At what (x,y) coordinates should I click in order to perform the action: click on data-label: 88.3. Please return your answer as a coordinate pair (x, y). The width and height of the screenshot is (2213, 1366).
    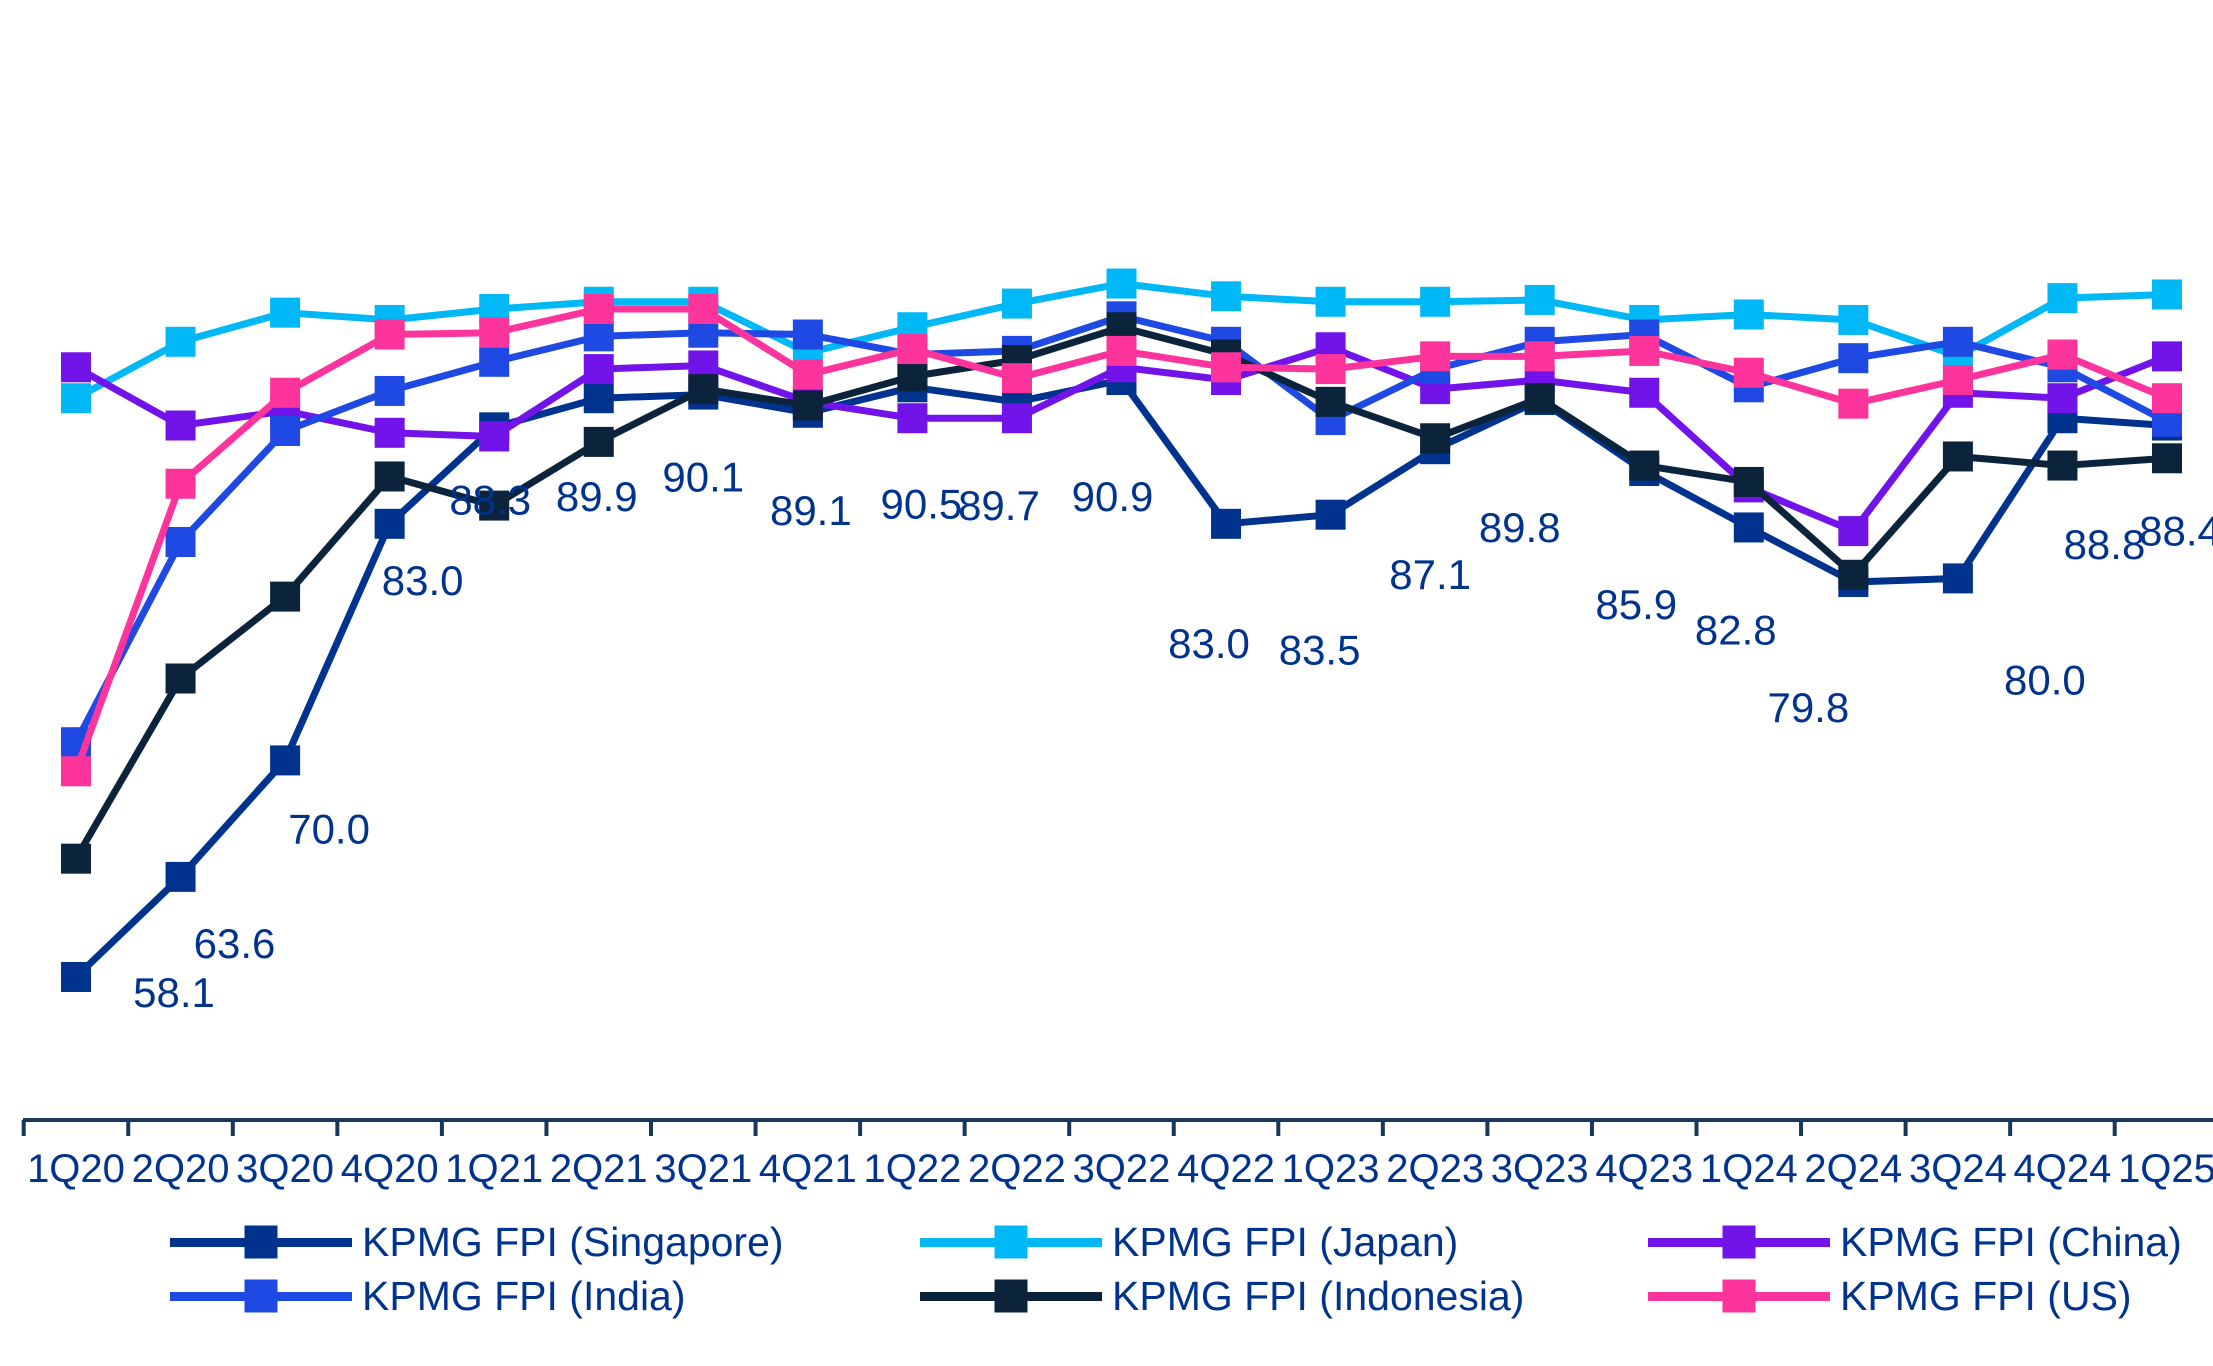
    Looking at the image, I should click on (490, 499).